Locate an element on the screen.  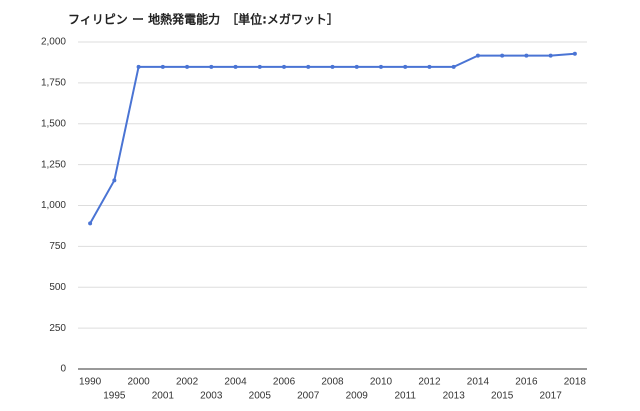
x-tick-label: 2002 is located at coordinates (187, 382).